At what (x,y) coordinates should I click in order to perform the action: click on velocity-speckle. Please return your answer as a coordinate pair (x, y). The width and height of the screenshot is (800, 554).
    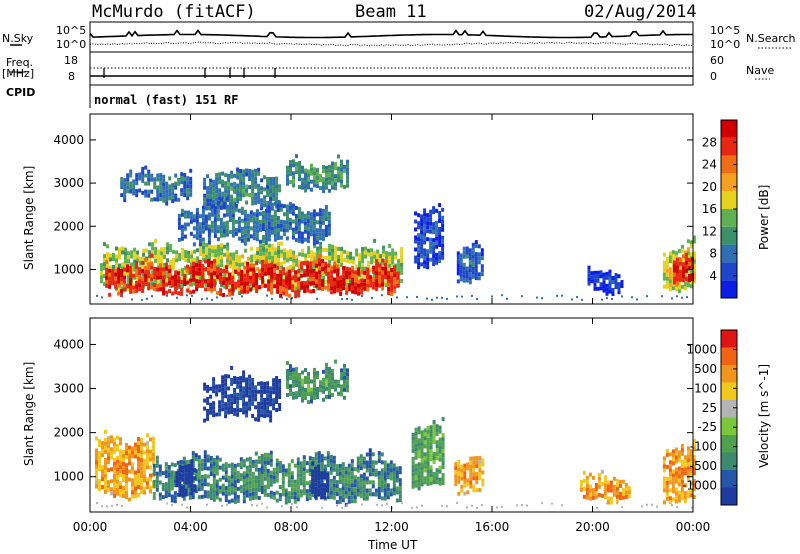
    Looking at the image, I should click on (447, 506).